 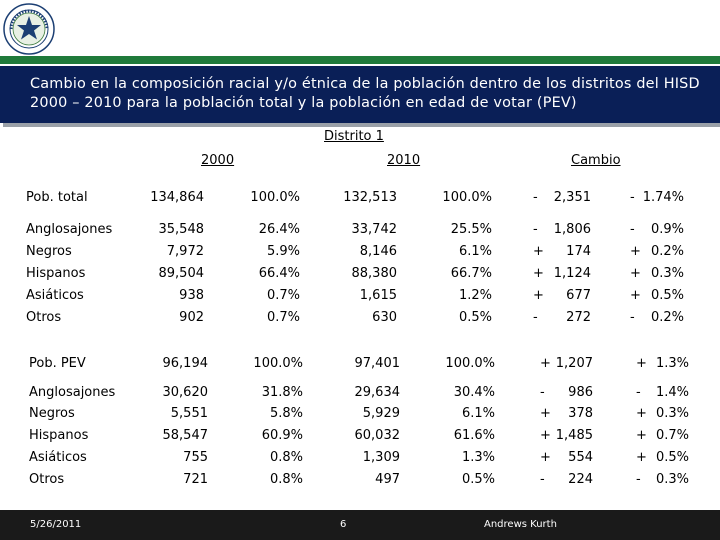 What do you see at coordinates (596, 160) in the screenshot?
I see `header-change: Cambio` at bounding box center [596, 160].